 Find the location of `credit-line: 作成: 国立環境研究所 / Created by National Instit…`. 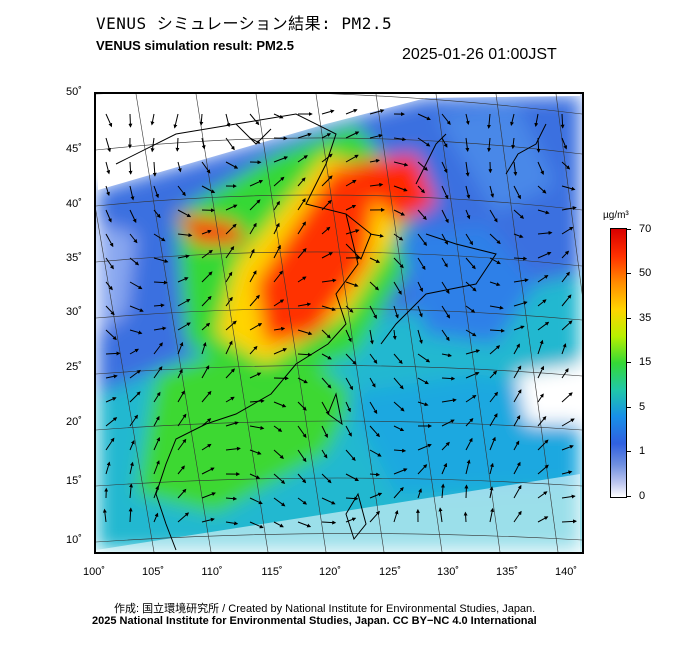

credit-line: 作成: 国立環境研究所 / Created by National Instit… is located at coordinates (325, 609).